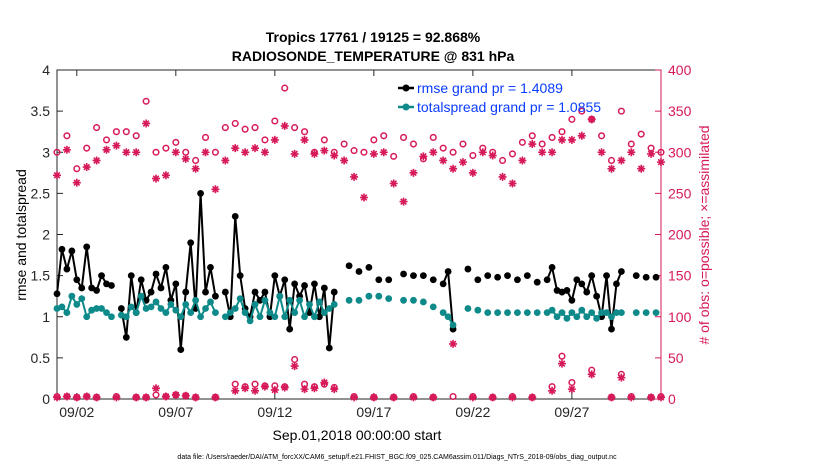 Image resolution: width=830 pixels, height=475 pixels. Describe the element at coordinates (680, 276) in the screenshot. I see `y2-tick-label: 150` at that location.